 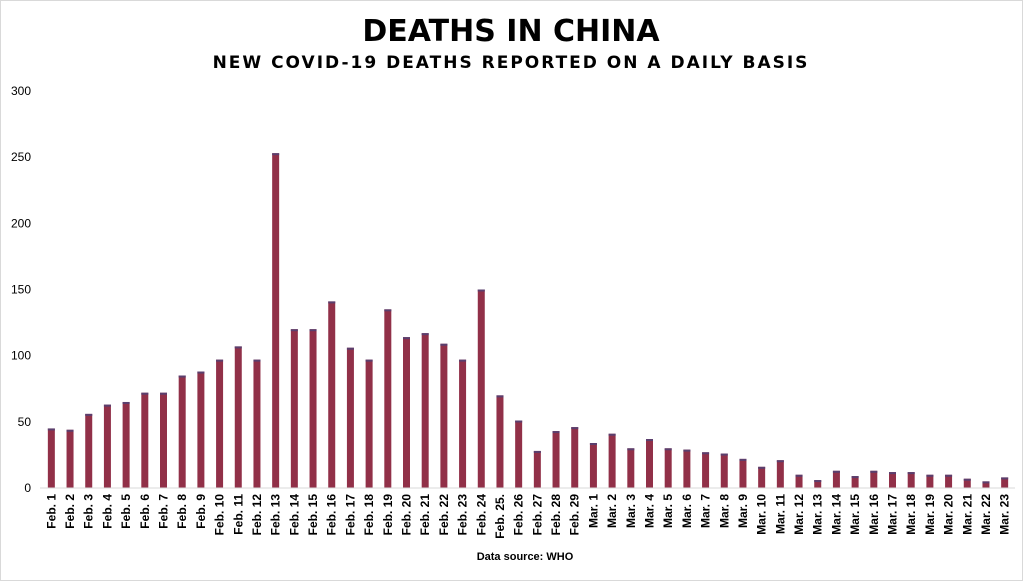 What do you see at coordinates (519, 515) in the screenshot?
I see `x-tick-label: Feb. 26` at bounding box center [519, 515].